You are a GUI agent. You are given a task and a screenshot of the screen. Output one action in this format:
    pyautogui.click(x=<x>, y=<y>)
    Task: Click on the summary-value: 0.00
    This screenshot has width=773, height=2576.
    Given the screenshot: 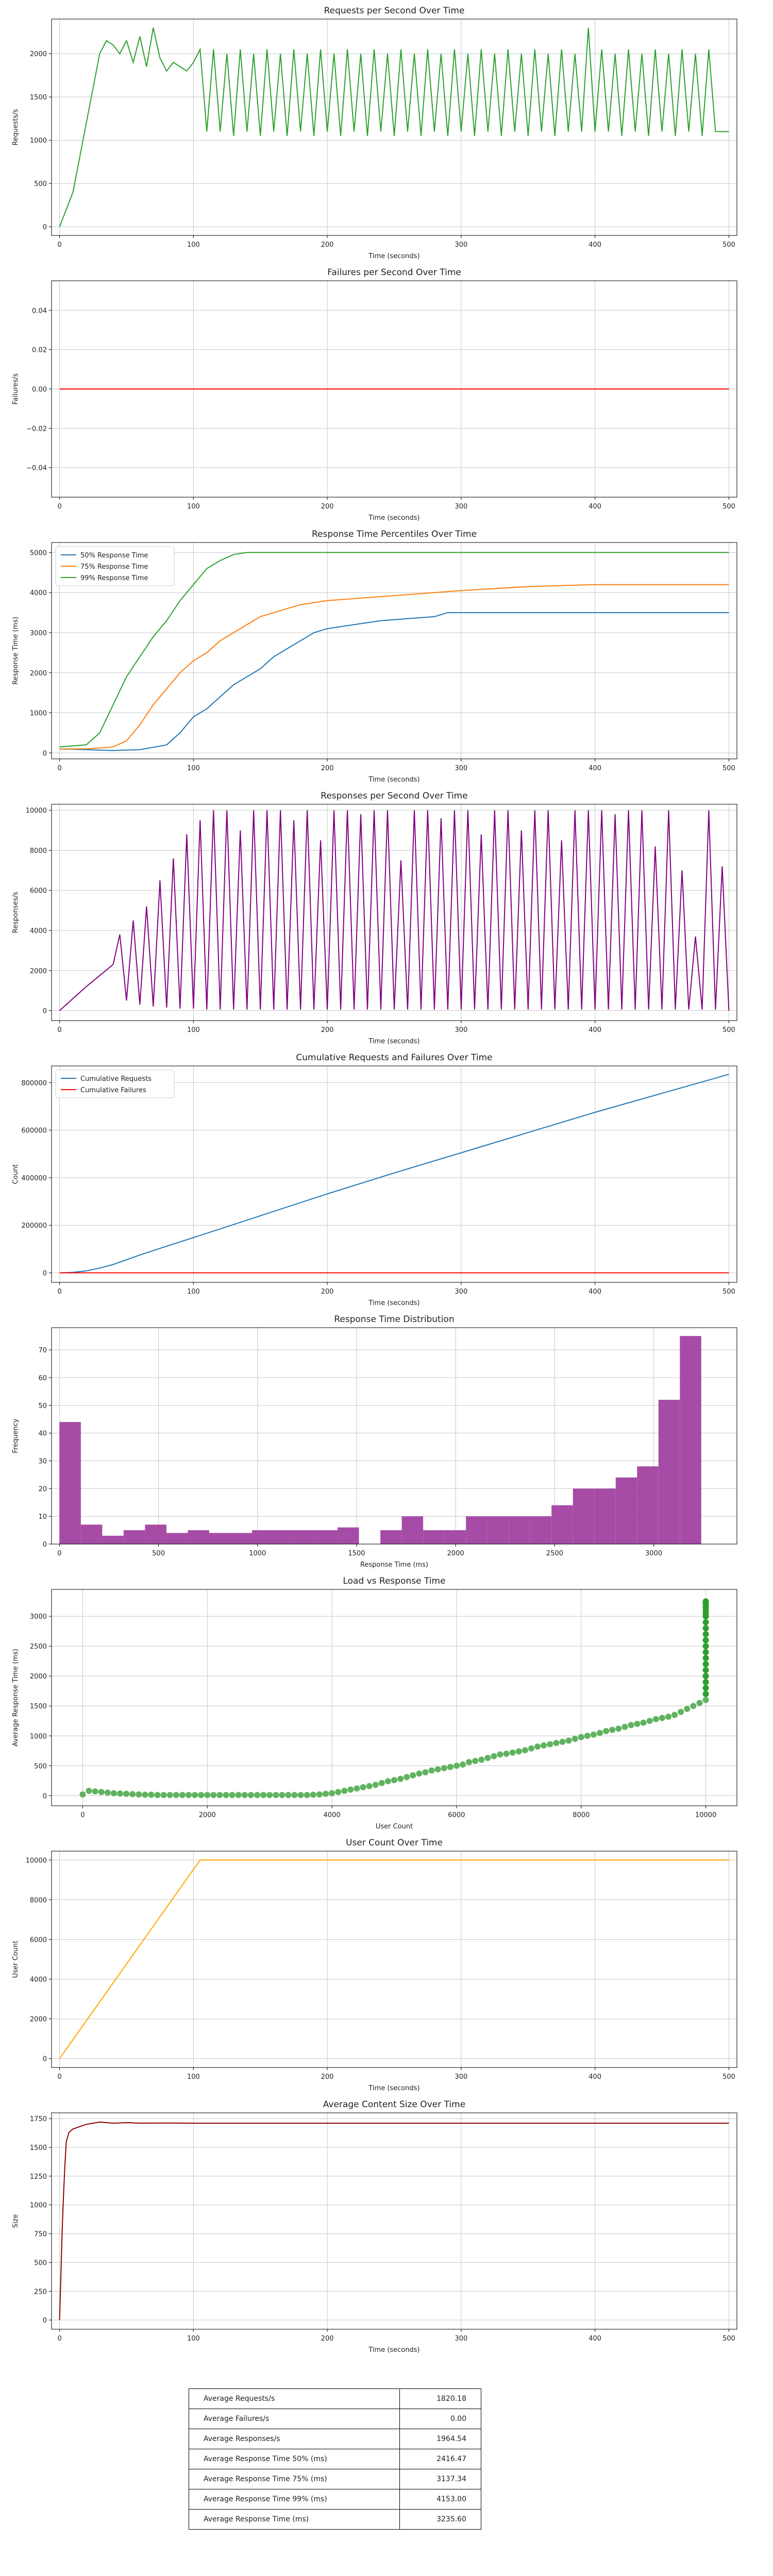 What is the action you would take?
    pyautogui.click(x=441, y=2419)
    